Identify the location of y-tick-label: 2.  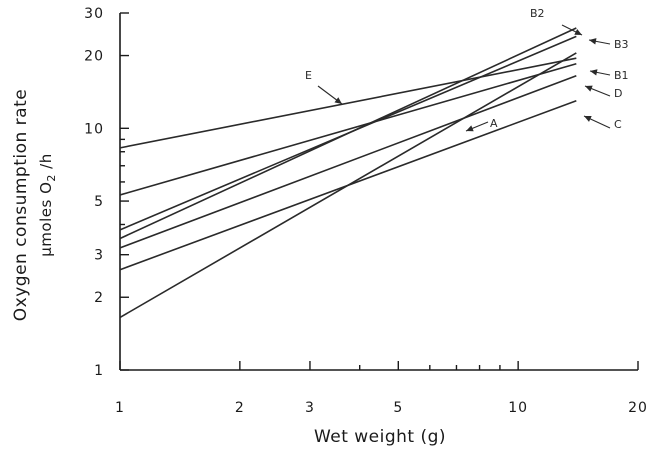
(99, 298).